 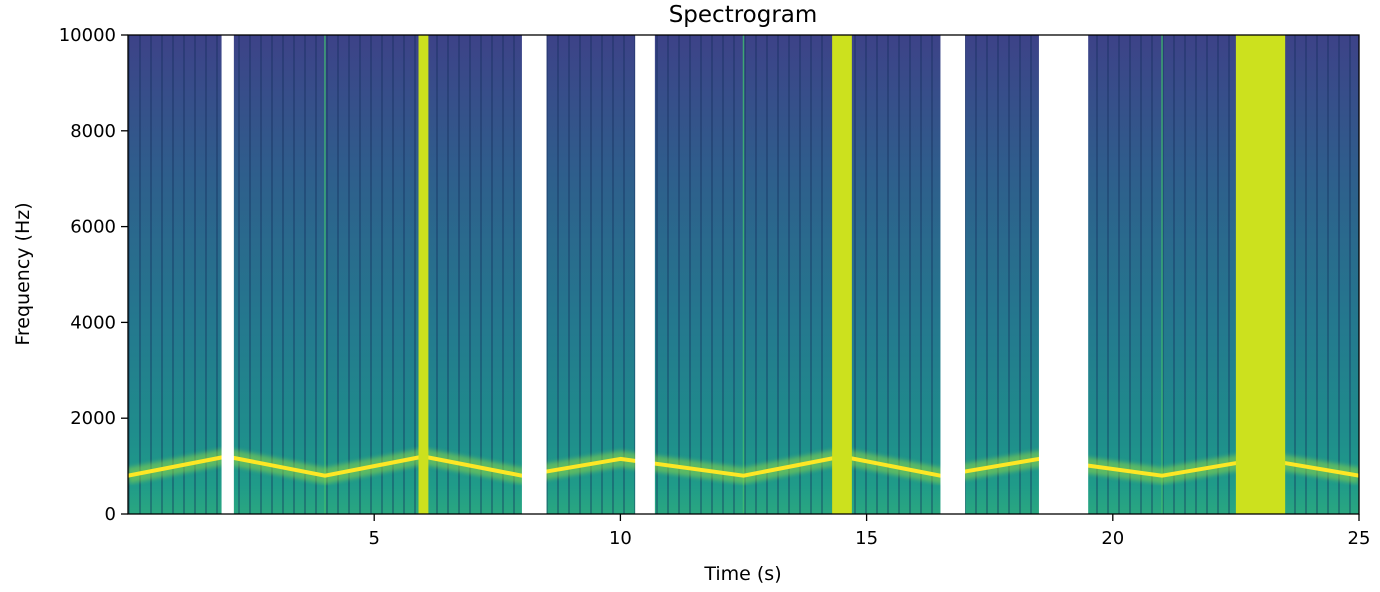 What do you see at coordinates (93, 275) in the screenshot?
I see `y-axis: 0 2000 4000 6000 8000 10000` at bounding box center [93, 275].